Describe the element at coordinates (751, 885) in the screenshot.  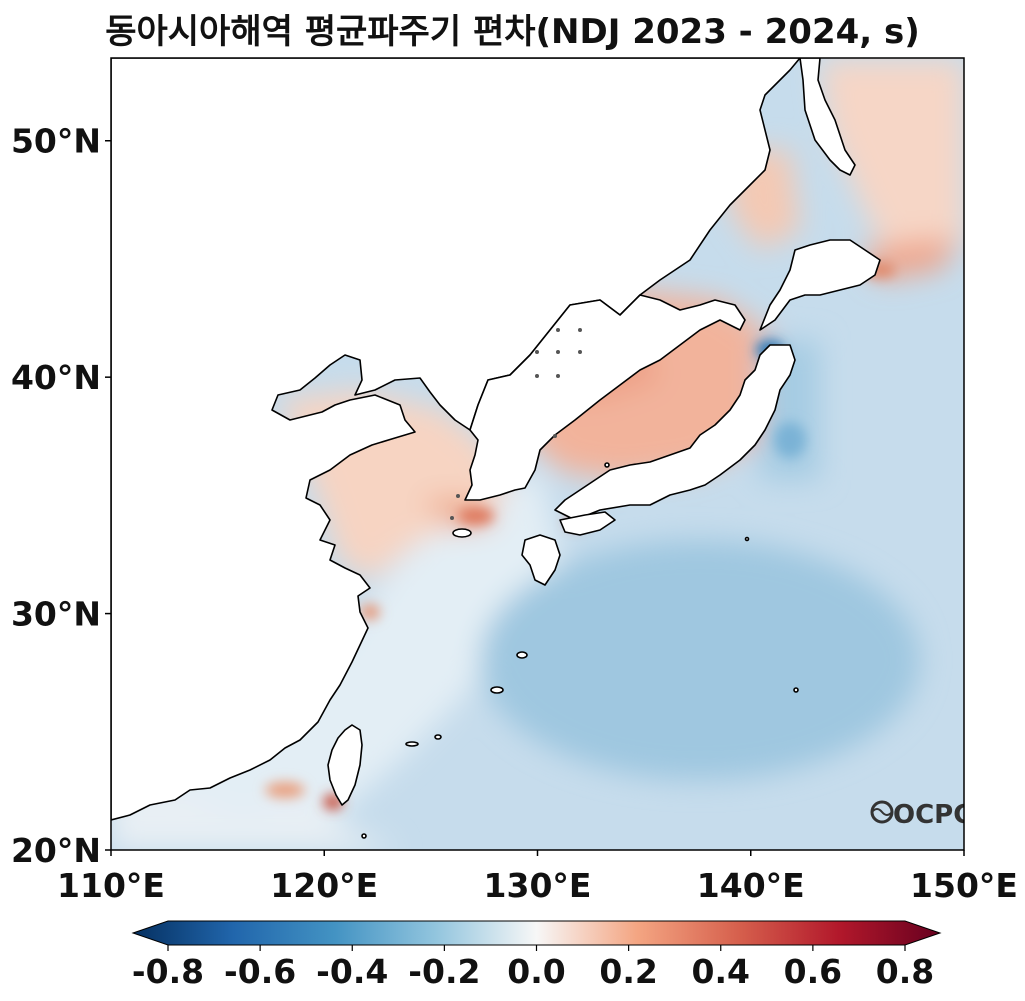
I see `lon-tick-label: 140°E` at that location.